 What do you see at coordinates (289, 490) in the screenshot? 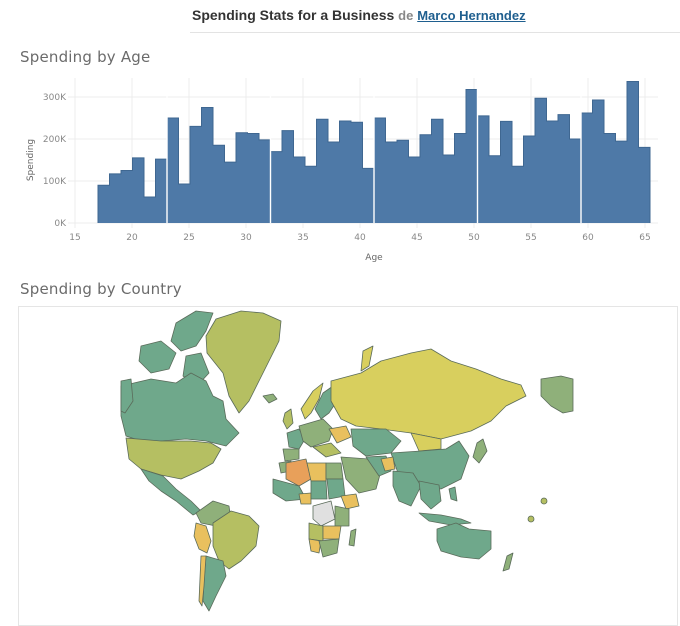
I see `region-west-africa` at bounding box center [289, 490].